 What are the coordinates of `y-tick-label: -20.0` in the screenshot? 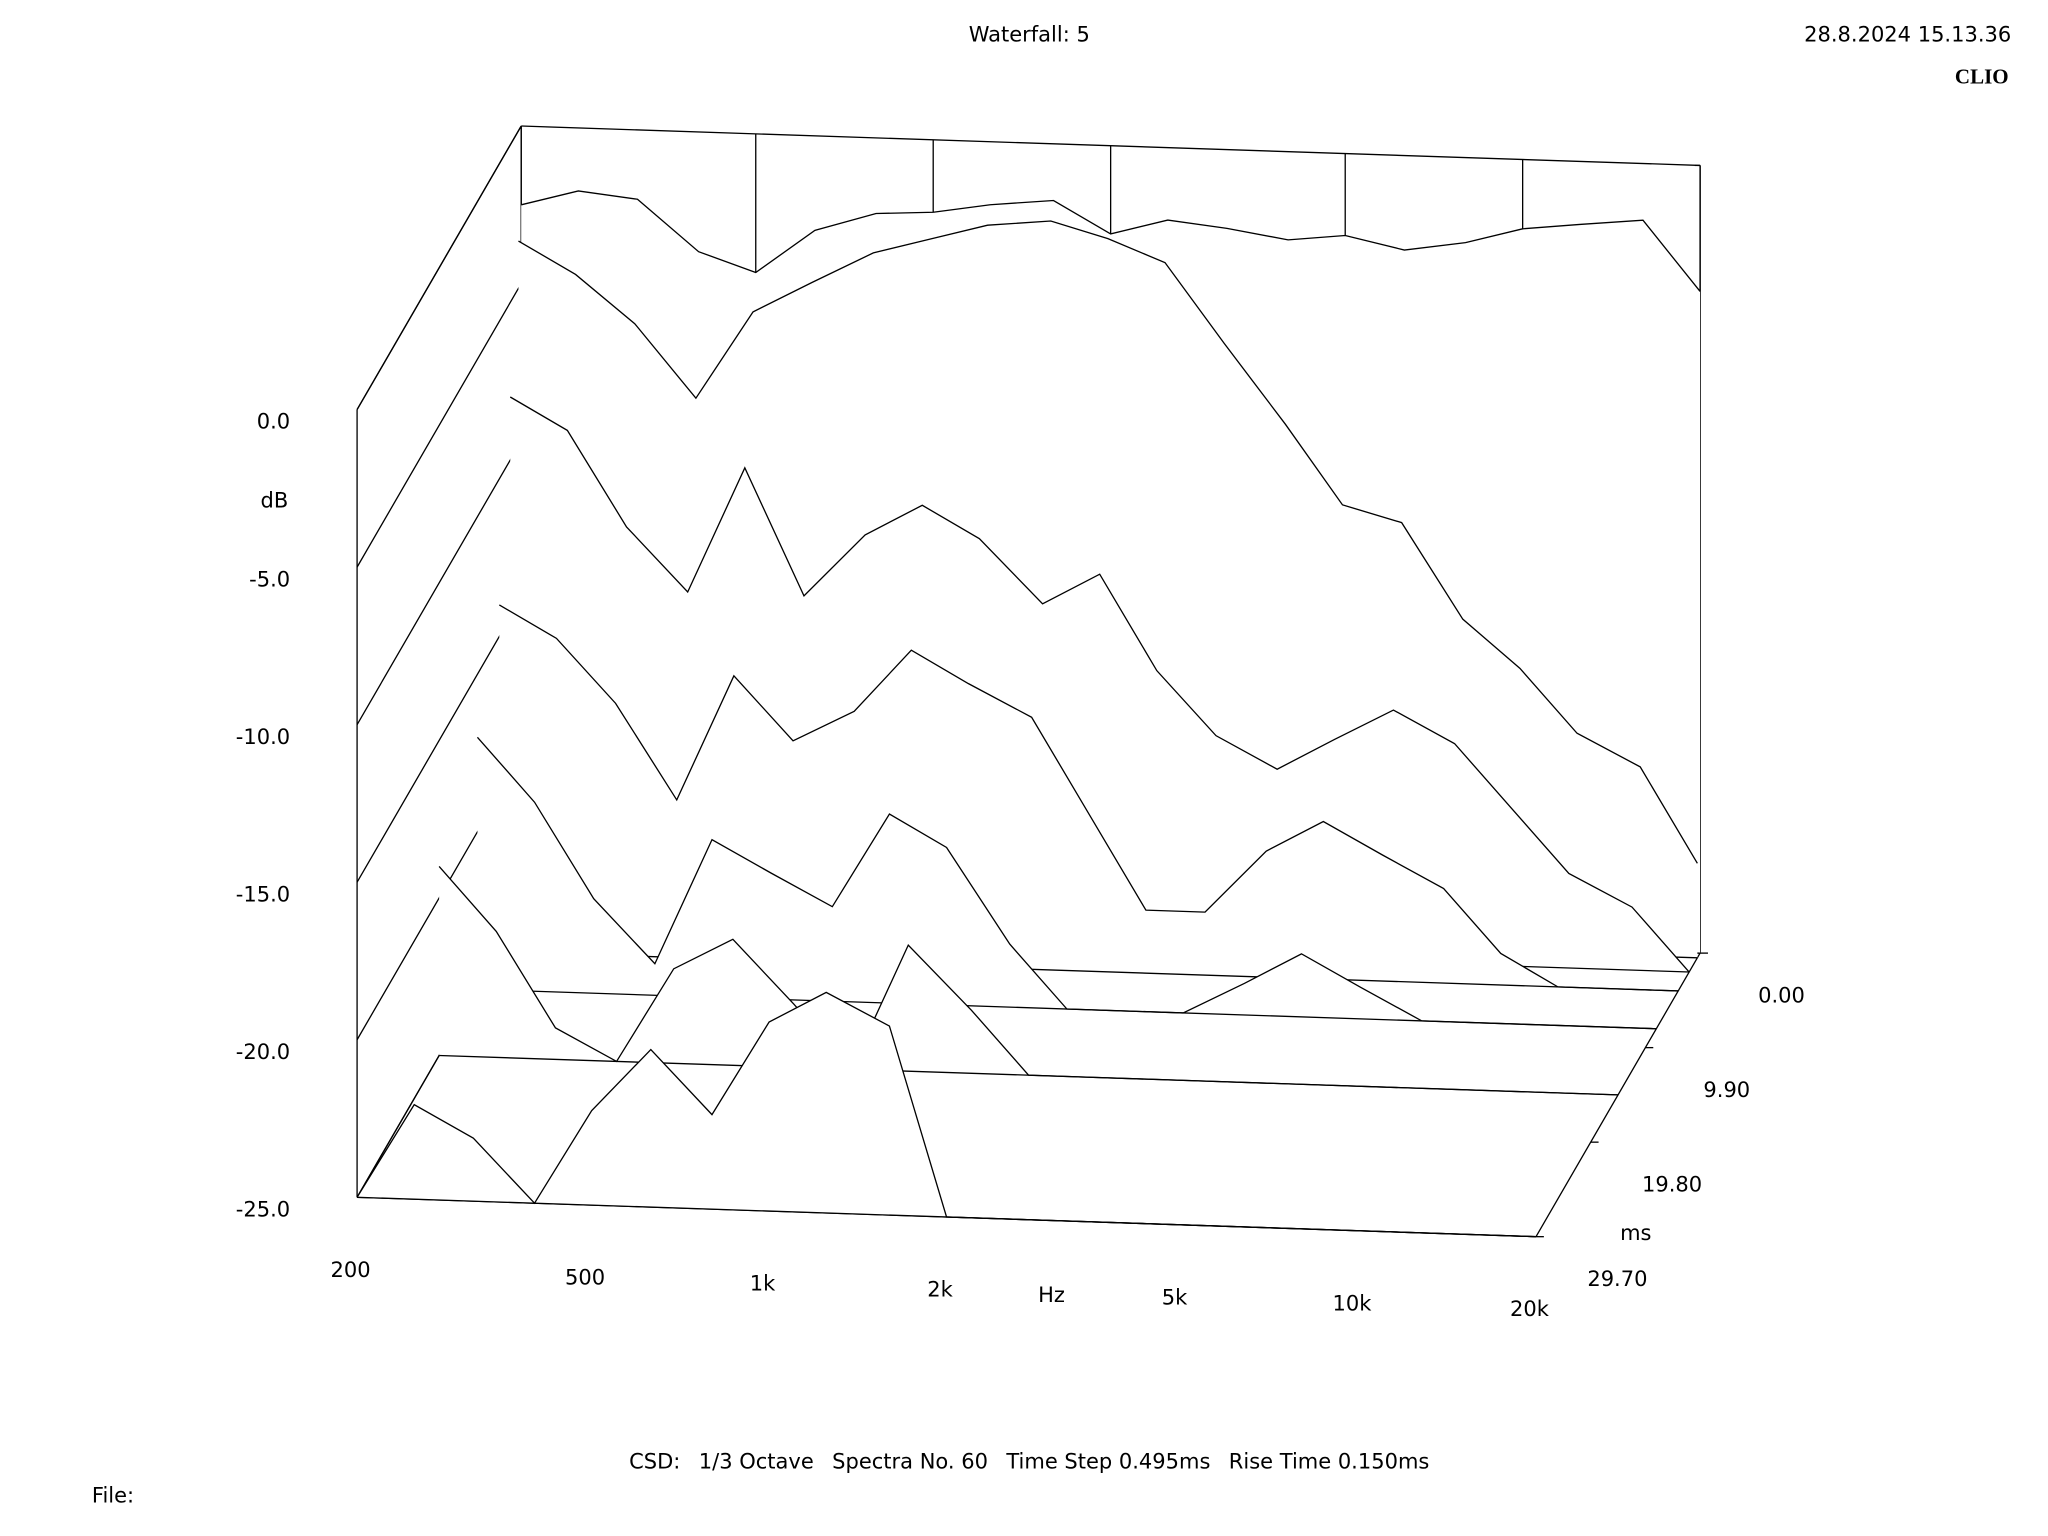 It's located at (263, 1052).